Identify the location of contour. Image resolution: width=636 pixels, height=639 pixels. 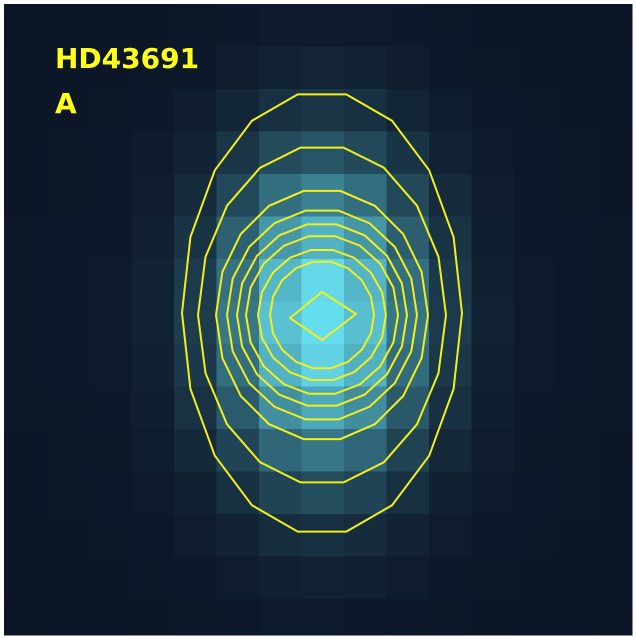
(322, 315).